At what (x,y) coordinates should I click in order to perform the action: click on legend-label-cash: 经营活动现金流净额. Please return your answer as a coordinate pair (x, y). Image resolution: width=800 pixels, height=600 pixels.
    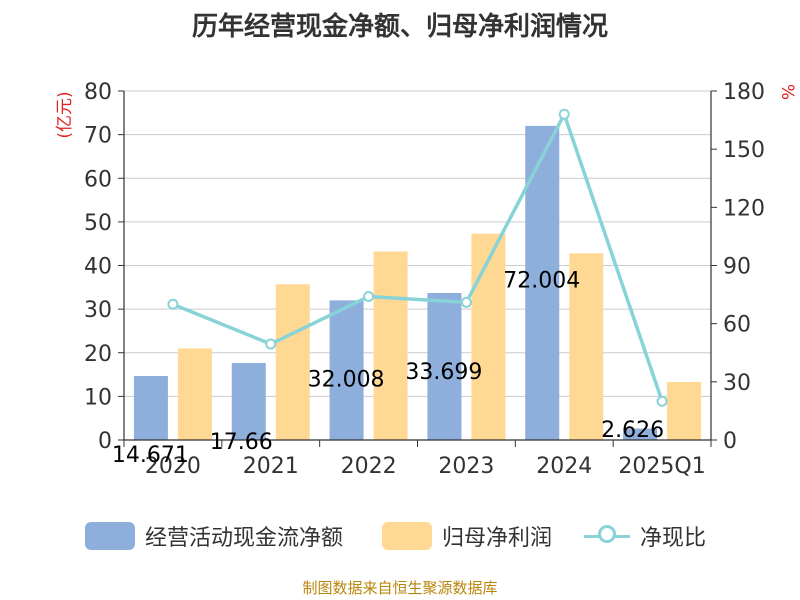
    Looking at the image, I should click on (244, 538).